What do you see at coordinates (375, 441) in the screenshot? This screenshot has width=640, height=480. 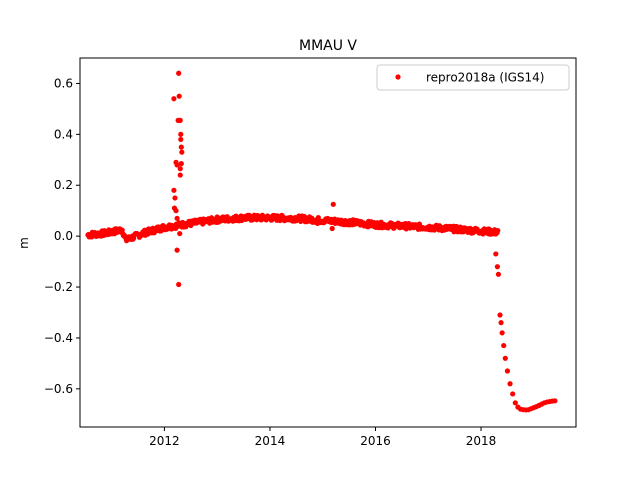 I see `x-tick-label: 2016` at bounding box center [375, 441].